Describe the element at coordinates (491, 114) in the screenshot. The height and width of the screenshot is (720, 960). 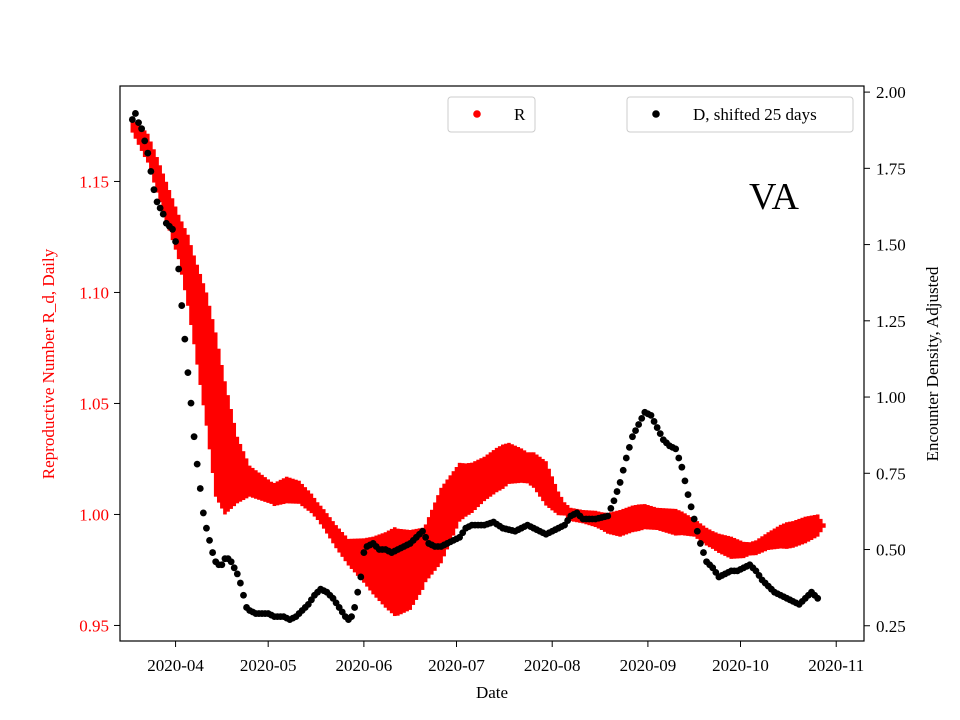
I see `legend-r-box` at that location.